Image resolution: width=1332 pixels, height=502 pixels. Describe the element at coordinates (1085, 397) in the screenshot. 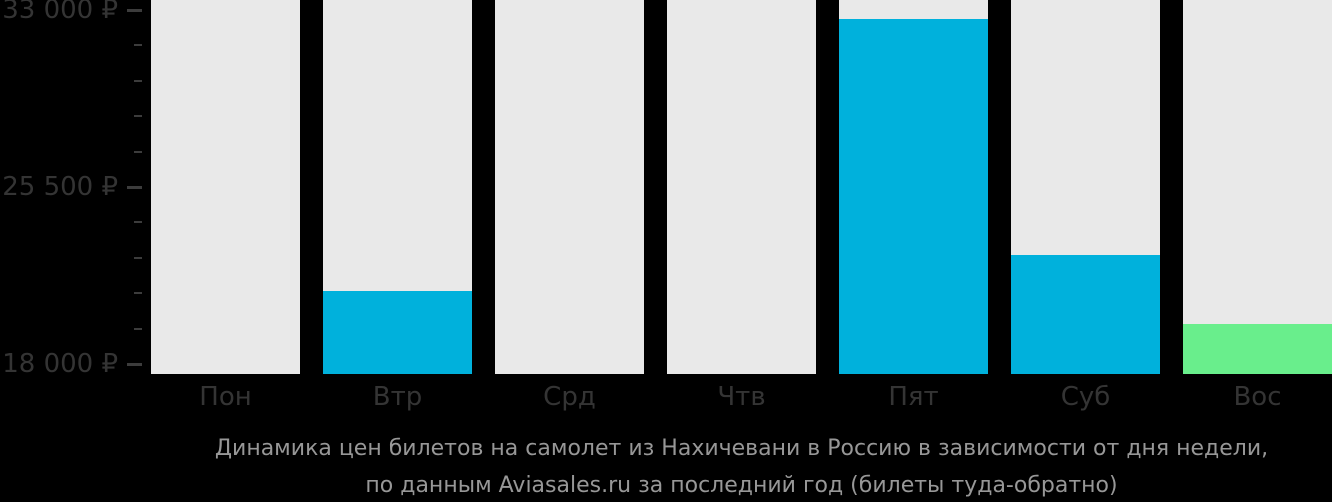

I see `x-label-sat: Суб` at that location.